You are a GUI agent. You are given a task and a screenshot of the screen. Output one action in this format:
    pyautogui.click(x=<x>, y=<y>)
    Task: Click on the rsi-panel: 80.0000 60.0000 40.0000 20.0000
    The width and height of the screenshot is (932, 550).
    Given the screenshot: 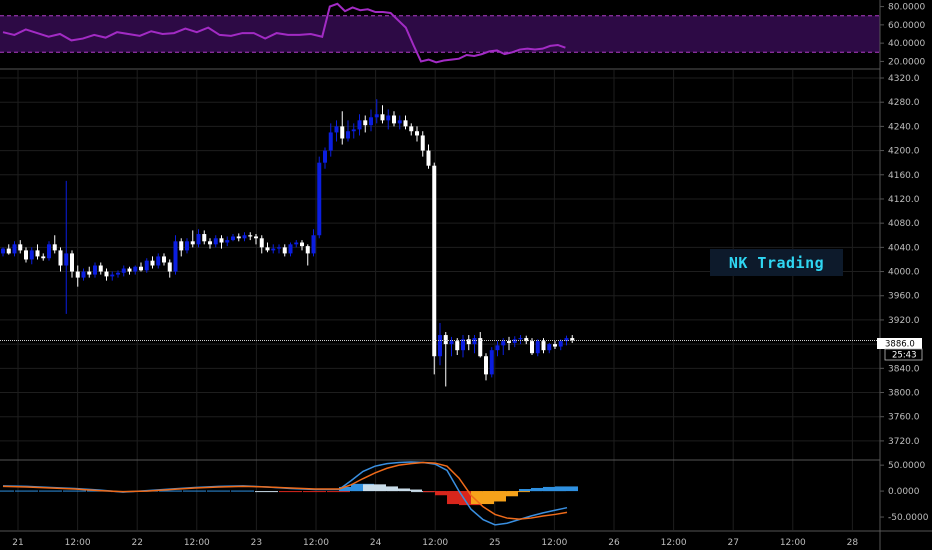 What is the action you would take?
    pyautogui.click(x=462, y=35)
    